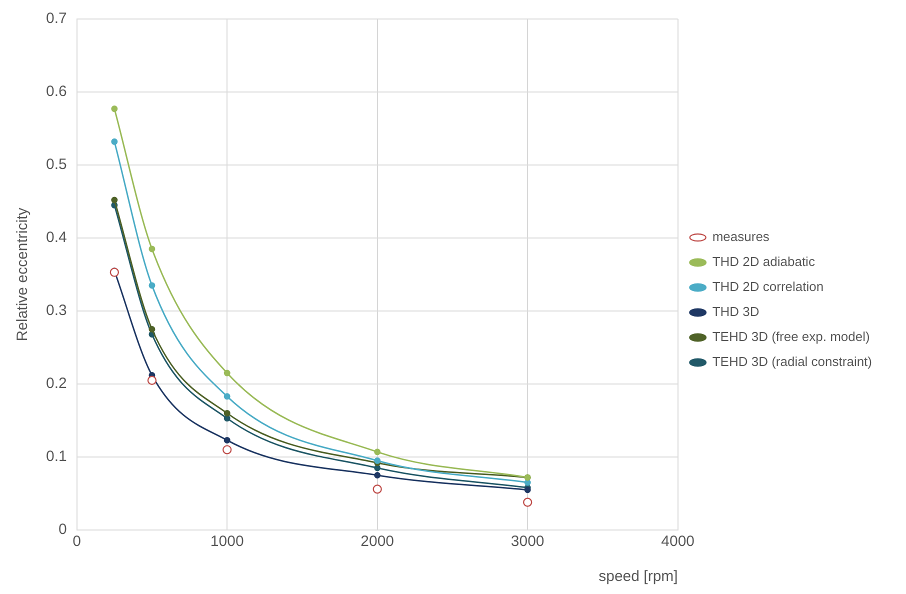 The image size is (906, 594). What do you see at coordinates (638, 577) in the screenshot?
I see `x-axis-title: speed [rpm]` at bounding box center [638, 577].